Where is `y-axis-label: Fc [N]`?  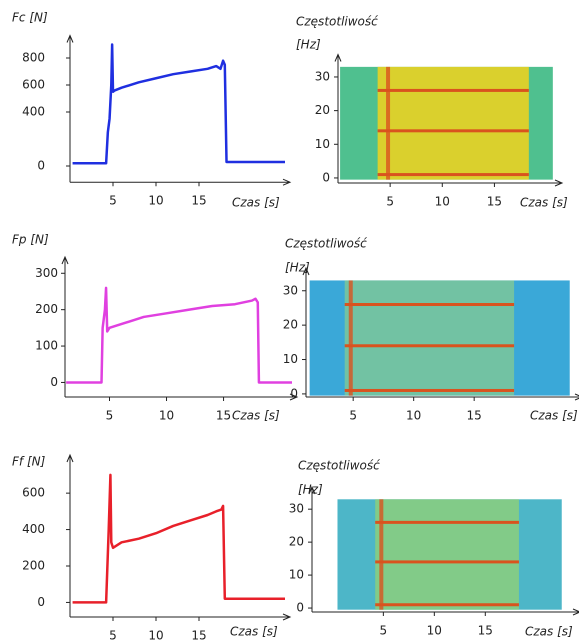
y-axis-label: Fc [N] is located at coordinates (30, 18).